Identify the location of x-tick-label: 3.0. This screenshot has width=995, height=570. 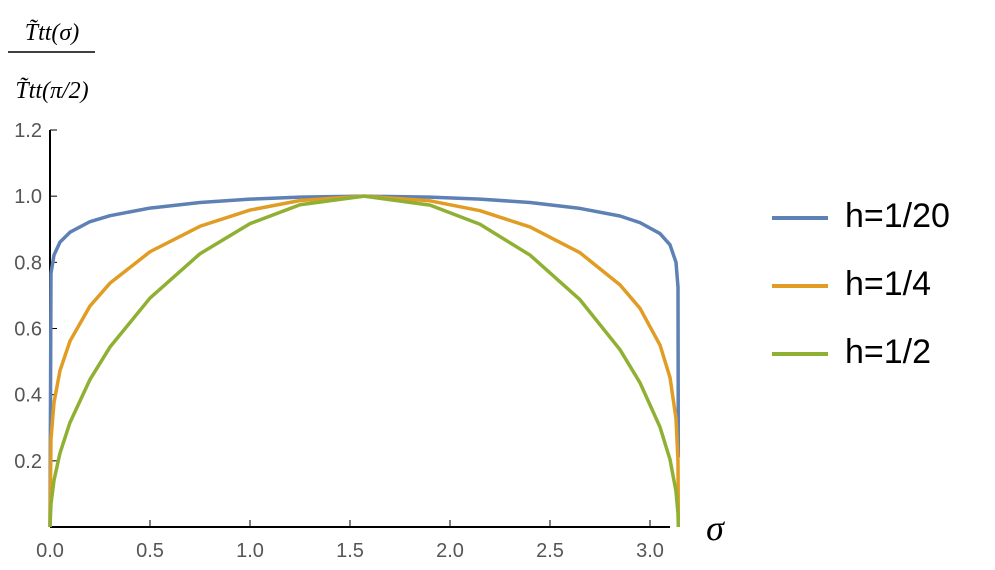
(650, 551).